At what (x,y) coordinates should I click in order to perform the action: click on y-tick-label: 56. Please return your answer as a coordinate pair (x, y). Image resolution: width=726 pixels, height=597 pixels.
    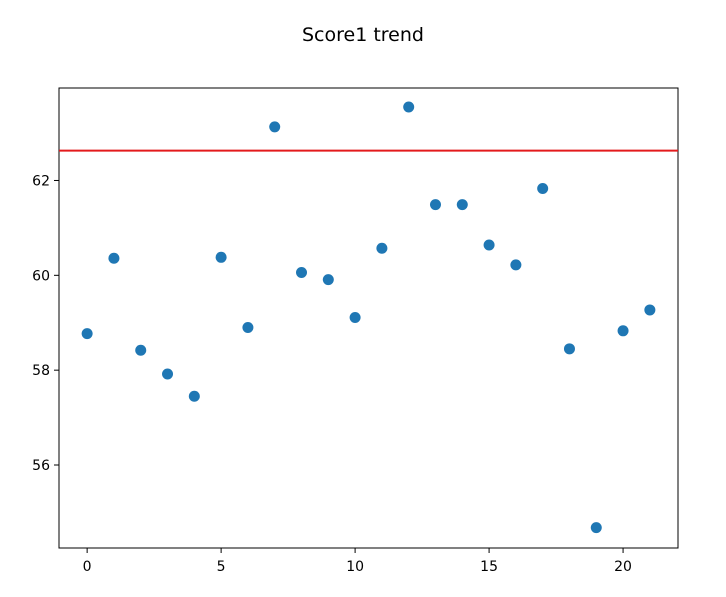
    Looking at the image, I should click on (41, 466).